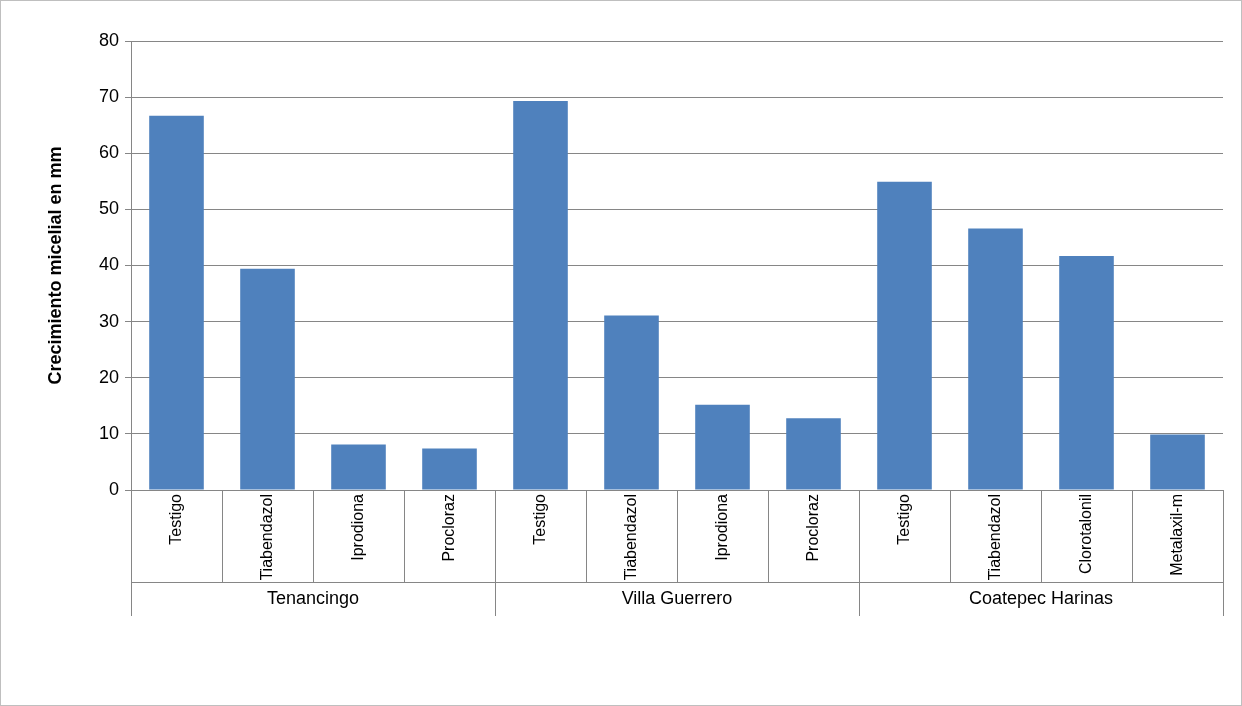 This screenshot has height=706, width=1242. Describe the element at coordinates (108, 208) in the screenshot. I see `y-tick-label: 50` at that location.